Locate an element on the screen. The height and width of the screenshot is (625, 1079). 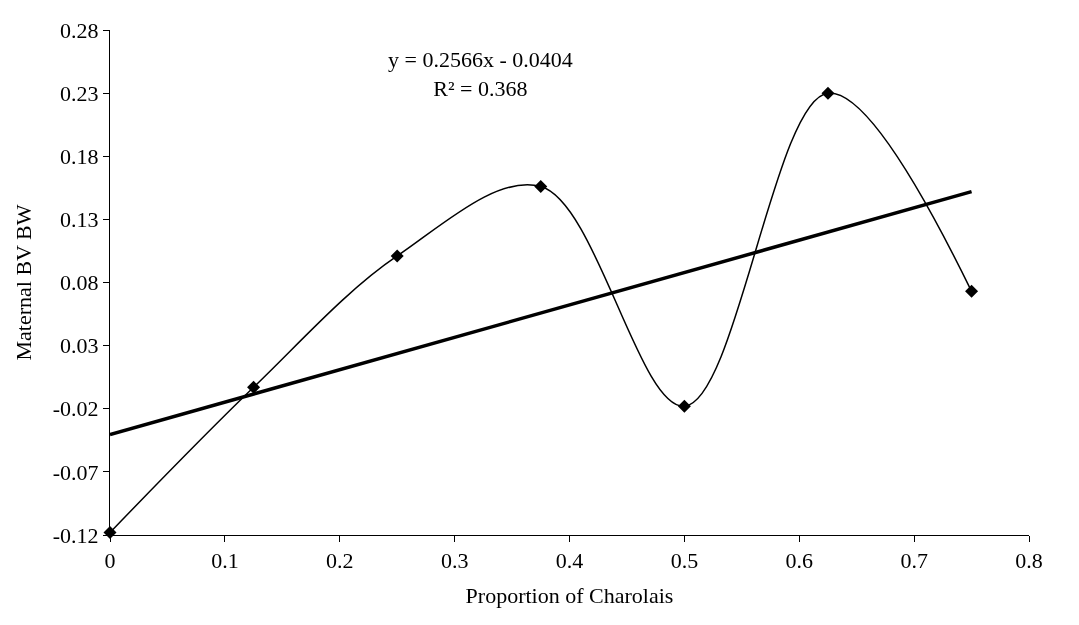
annotation: y = 0.2566x - 0.0404 R² = 0.368 is located at coordinates (480, 74).